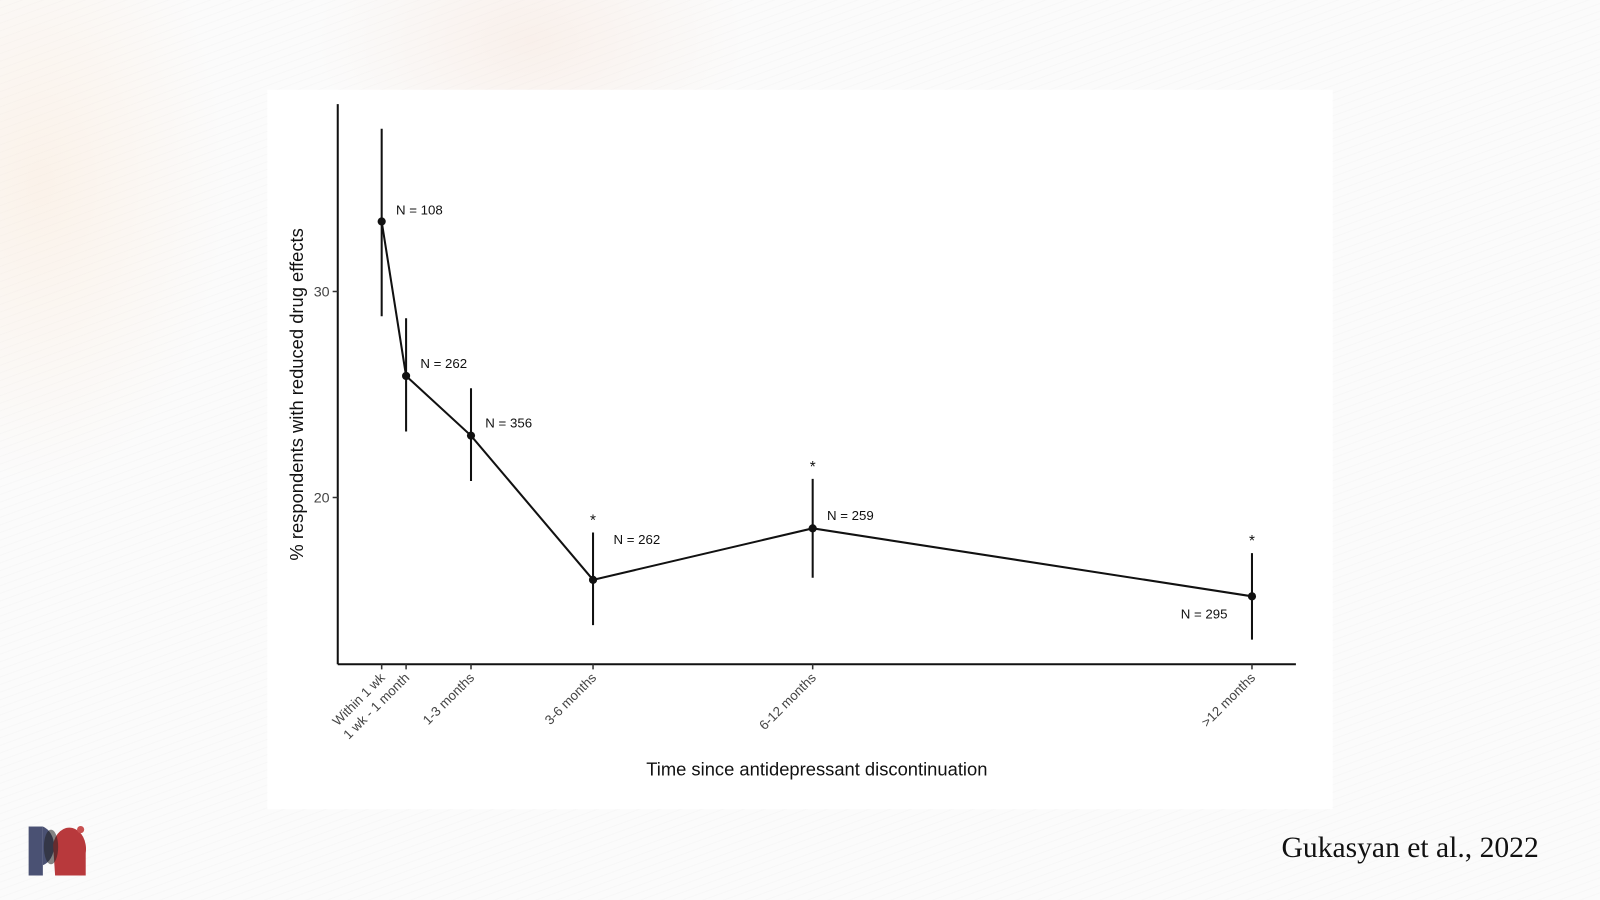  What do you see at coordinates (850, 515) in the screenshot?
I see `n-label: N = 259` at bounding box center [850, 515].